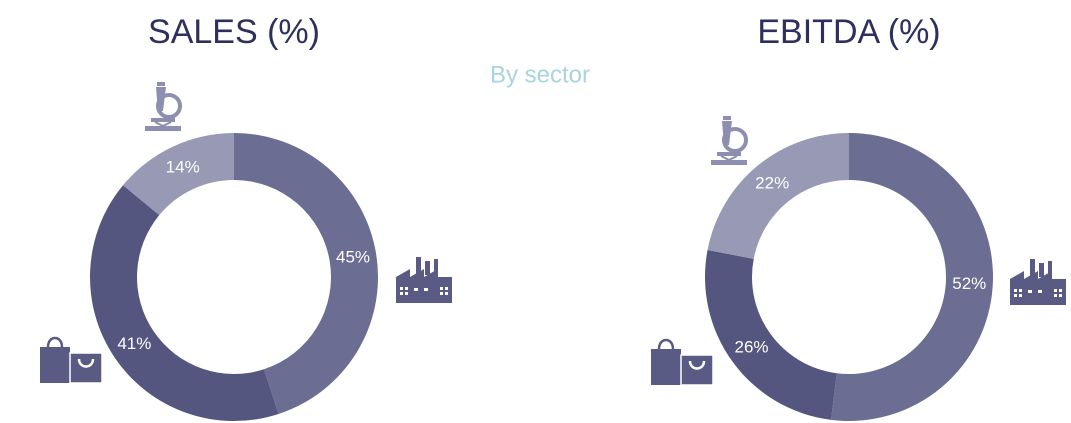  What do you see at coordinates (183, 166) in the screenshot?
I see `value-label: 14%` at bounding box center [183, 166].